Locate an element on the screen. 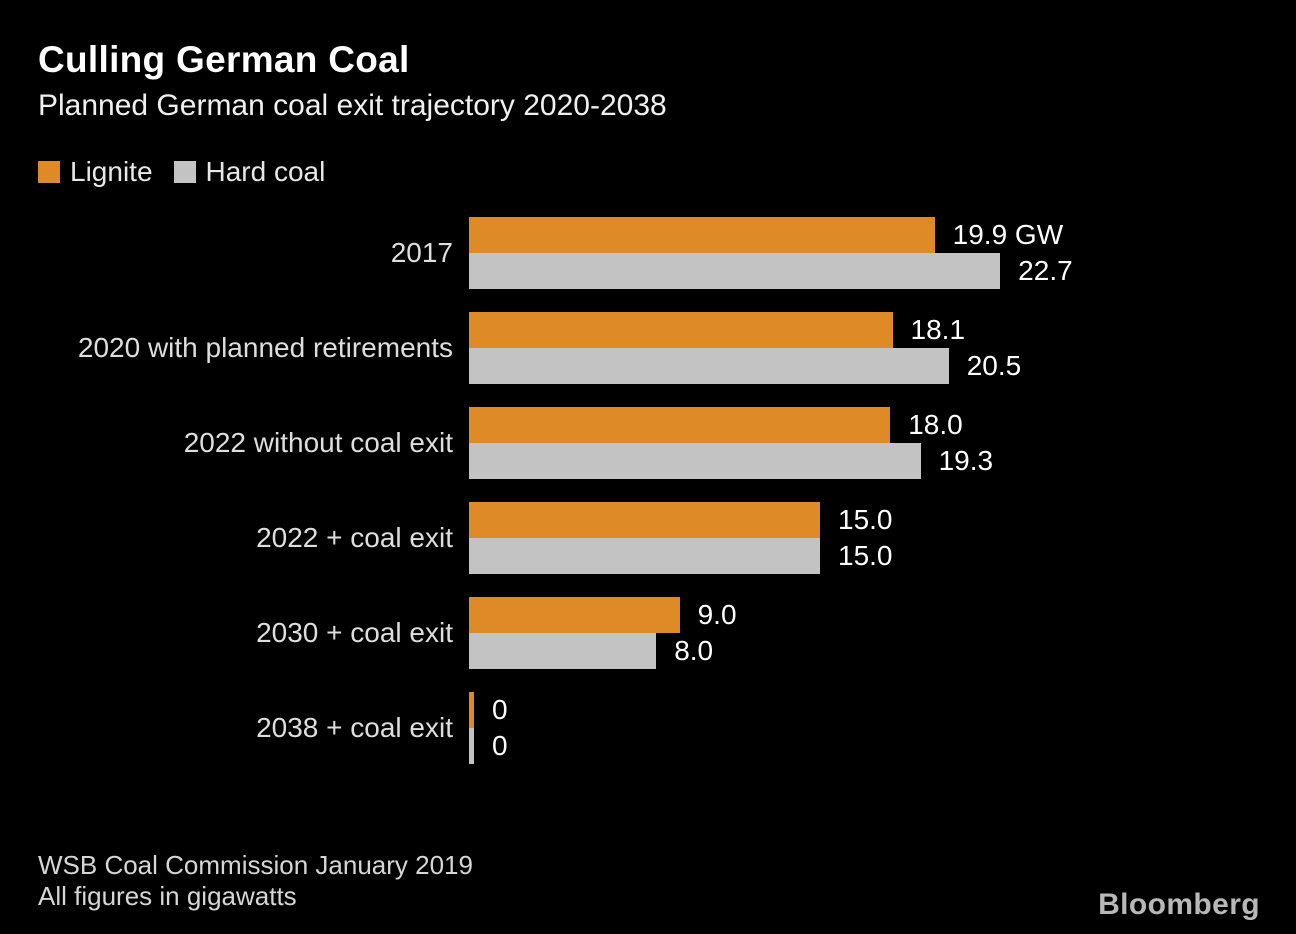 The image size is (1296, 934). bar-group-2017: 2017 19.9 GW 22.7 is located at coordinates (648, 252).